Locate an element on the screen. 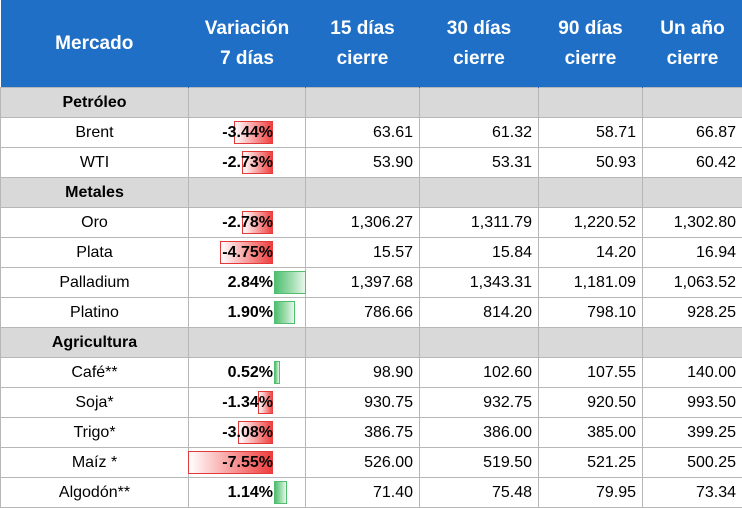  variation-value: -4.75% is located at coordinates (247, 252).